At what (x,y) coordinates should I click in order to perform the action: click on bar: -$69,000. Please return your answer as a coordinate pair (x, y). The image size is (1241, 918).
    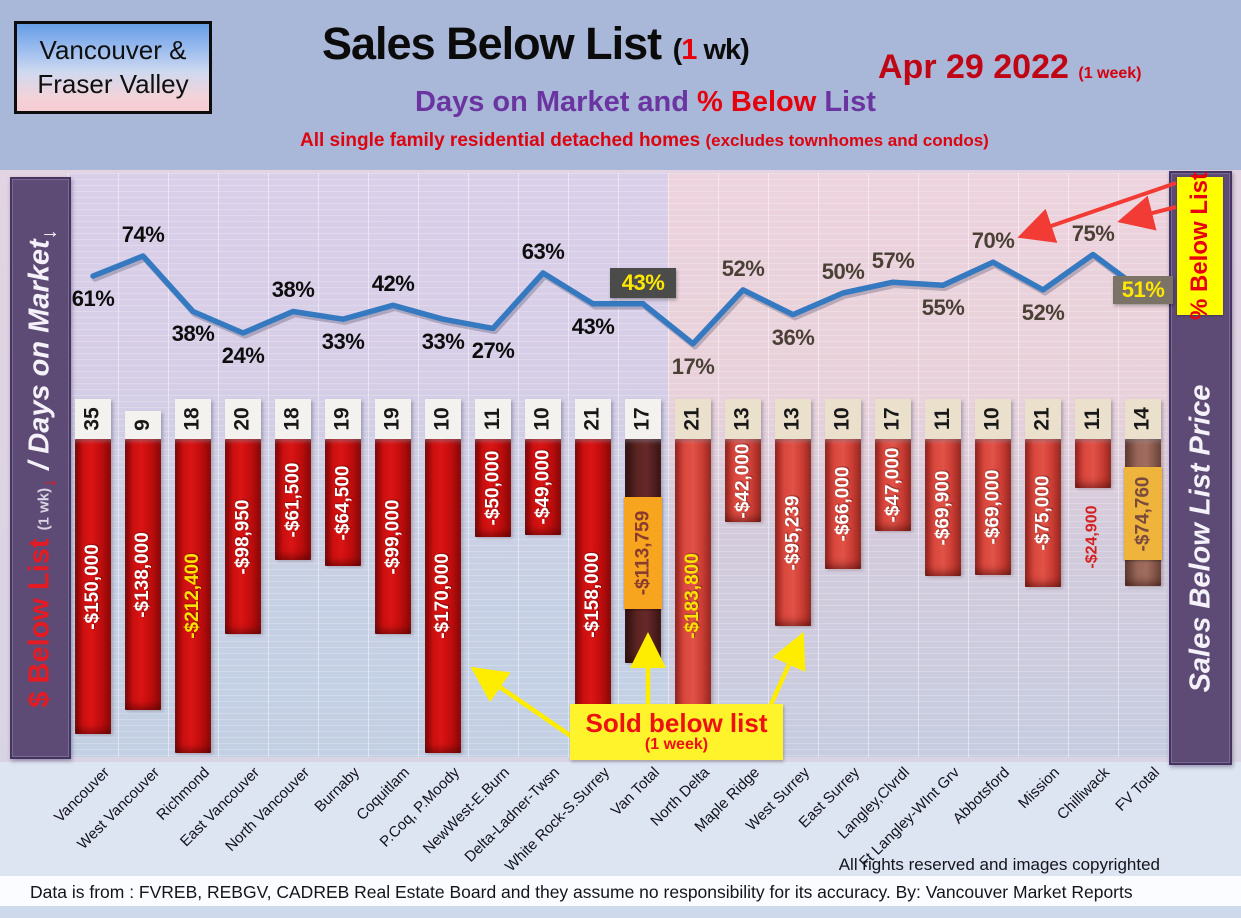
    Looking at the image, I should click on (993, 507).